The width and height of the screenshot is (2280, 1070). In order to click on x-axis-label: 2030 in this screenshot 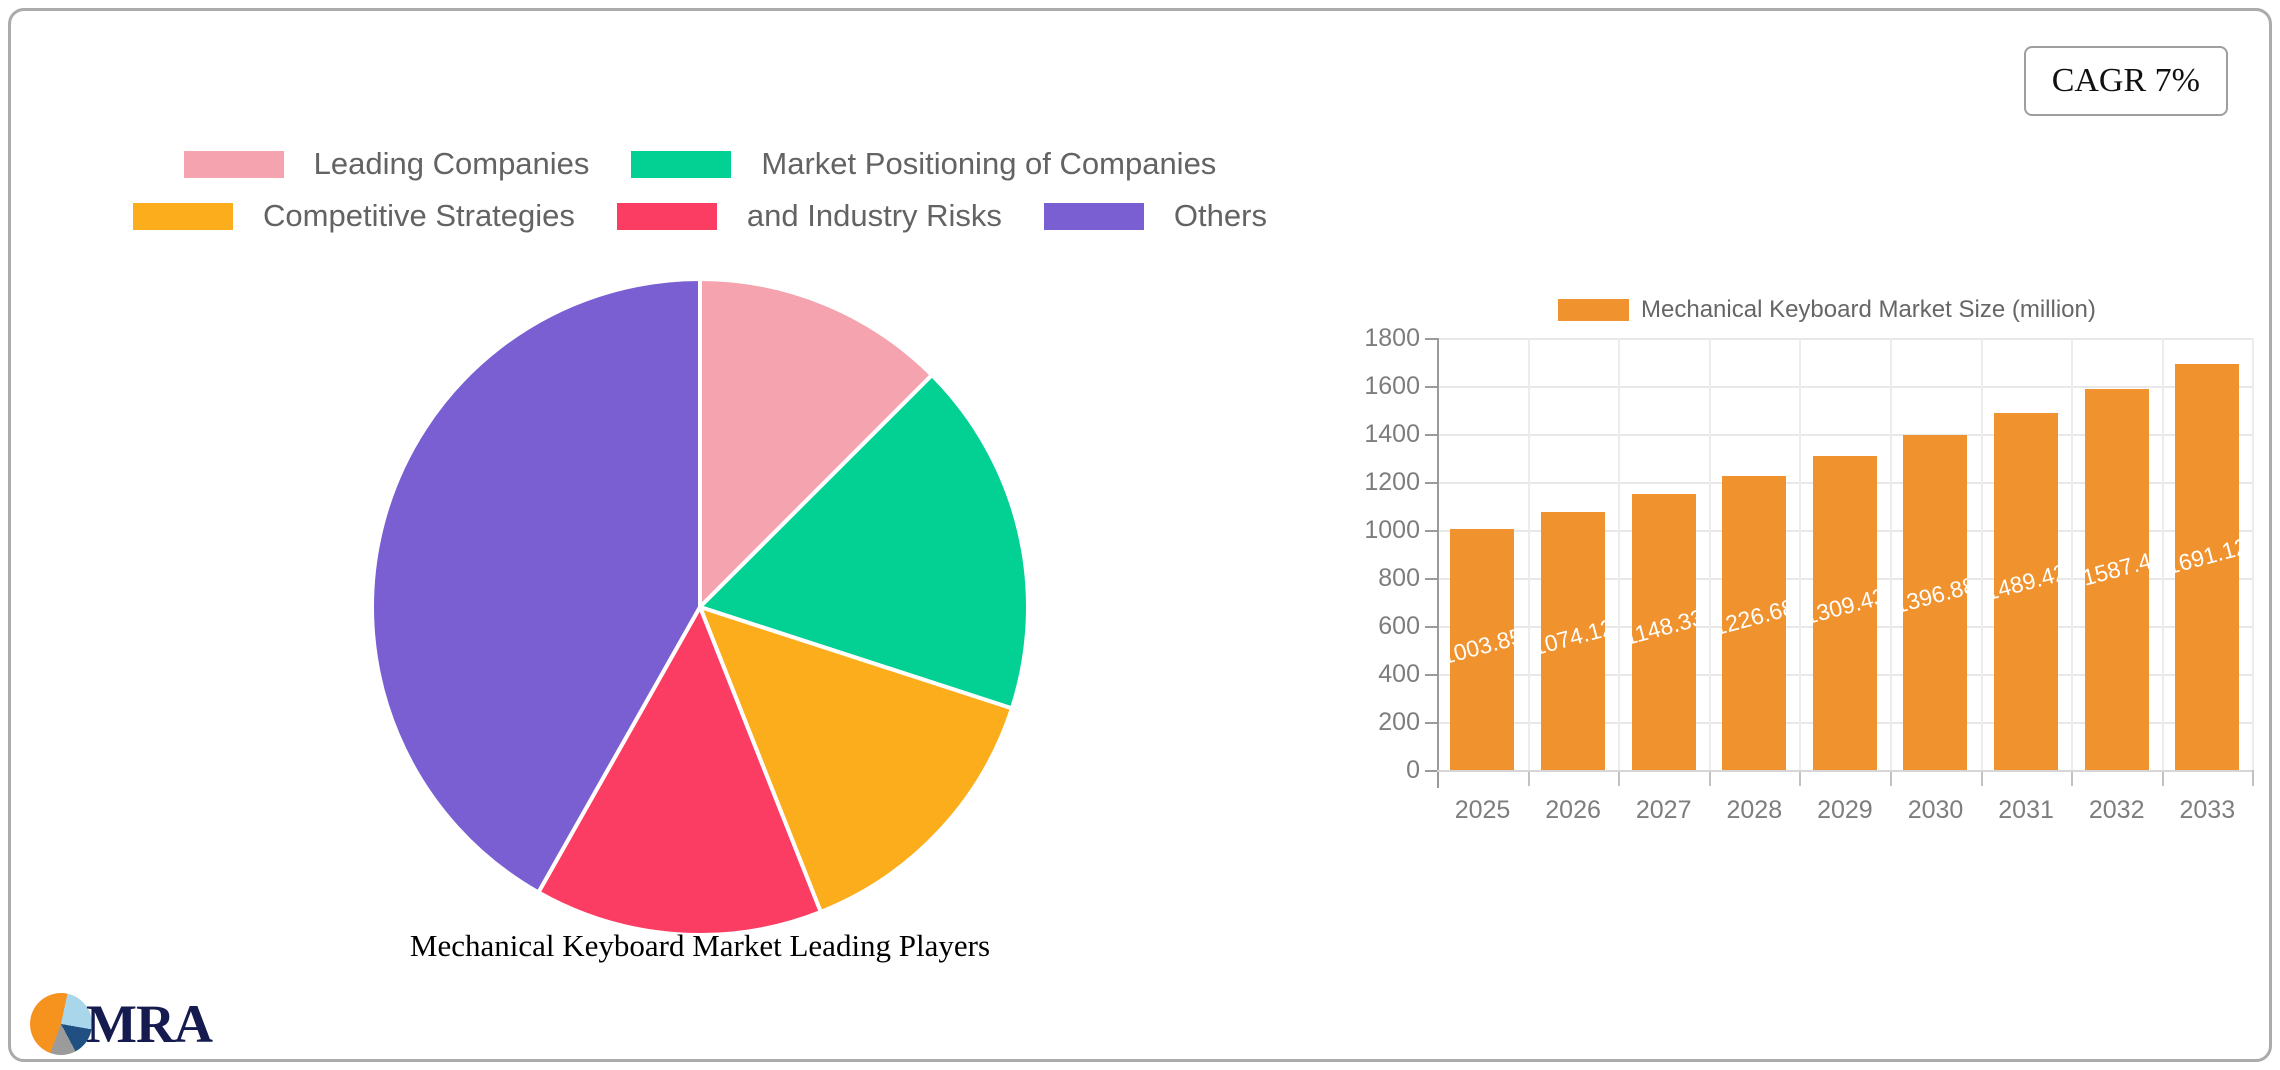, I will do `click(1935, 810)`.